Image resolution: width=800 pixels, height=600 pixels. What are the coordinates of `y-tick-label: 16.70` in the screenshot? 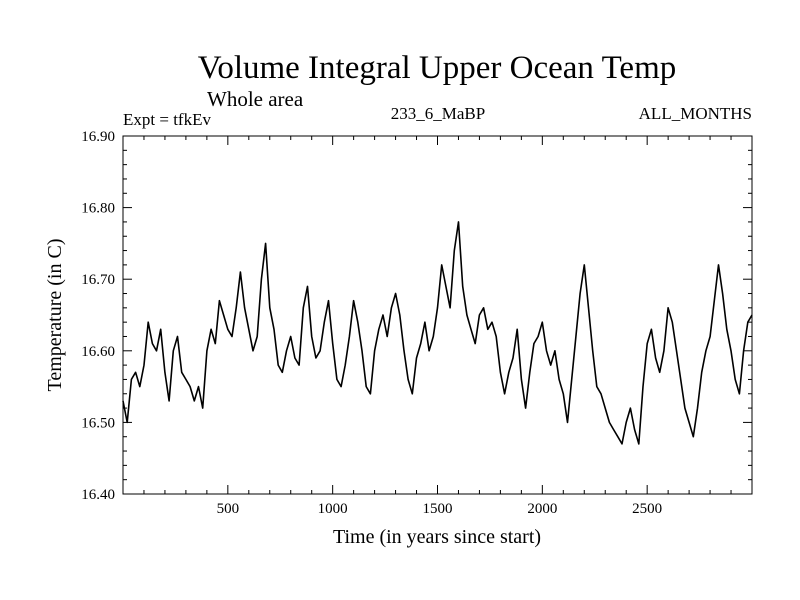 It's located at (98, 280).